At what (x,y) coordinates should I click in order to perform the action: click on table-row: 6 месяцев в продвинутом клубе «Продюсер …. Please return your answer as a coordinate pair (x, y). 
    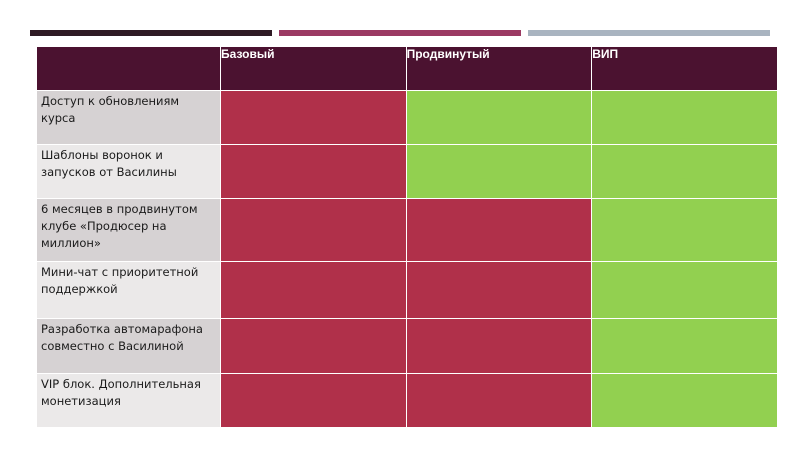
    Looking at the image, I should click on (407, 230).